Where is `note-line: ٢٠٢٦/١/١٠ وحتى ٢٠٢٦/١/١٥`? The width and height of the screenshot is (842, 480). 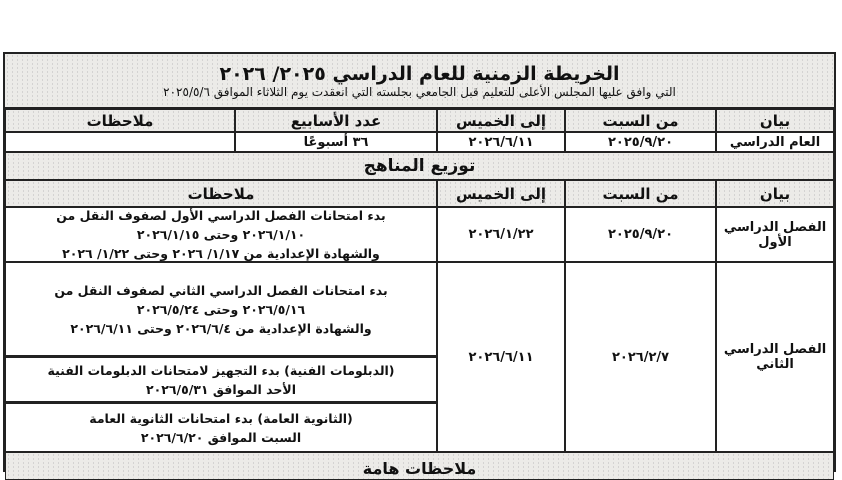
note-line: ٢٠٢٦/١/١٠ وحتى ٢٠٢٦/١/١٥ is located at coordinates (221, 234).